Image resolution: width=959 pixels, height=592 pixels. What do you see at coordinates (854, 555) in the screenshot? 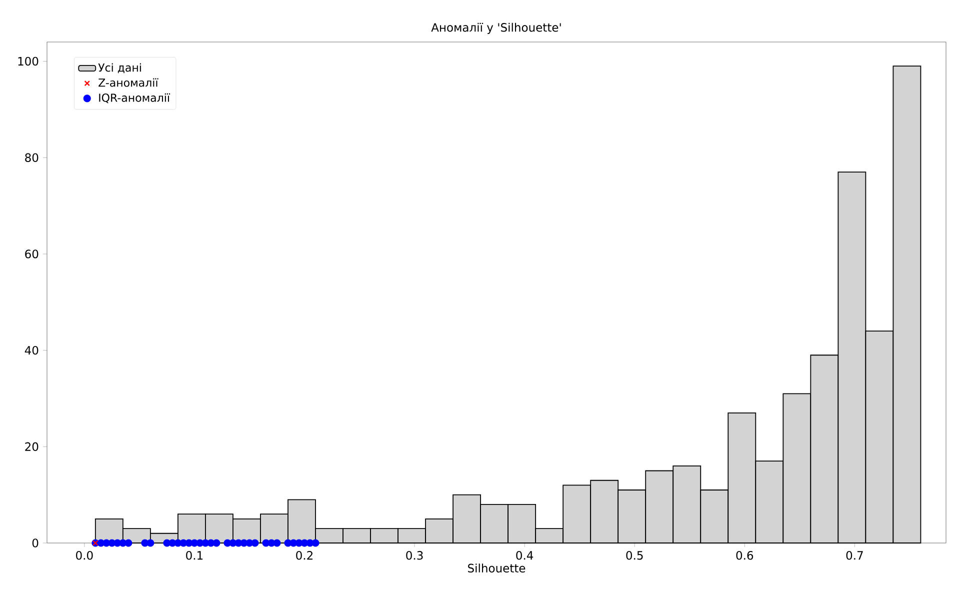
I see `x-tick-label: 0.7` at bounding box center [854, 555].